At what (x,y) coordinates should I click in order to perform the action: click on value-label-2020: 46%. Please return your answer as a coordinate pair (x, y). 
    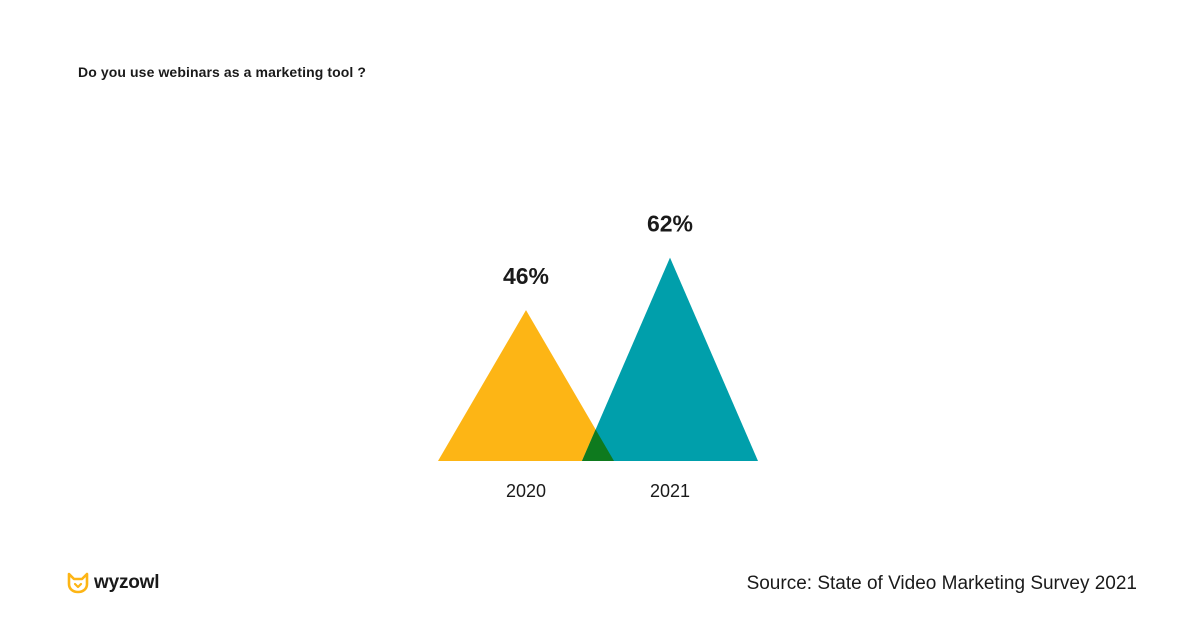
    Looking at the image, I should click on (526, 276).